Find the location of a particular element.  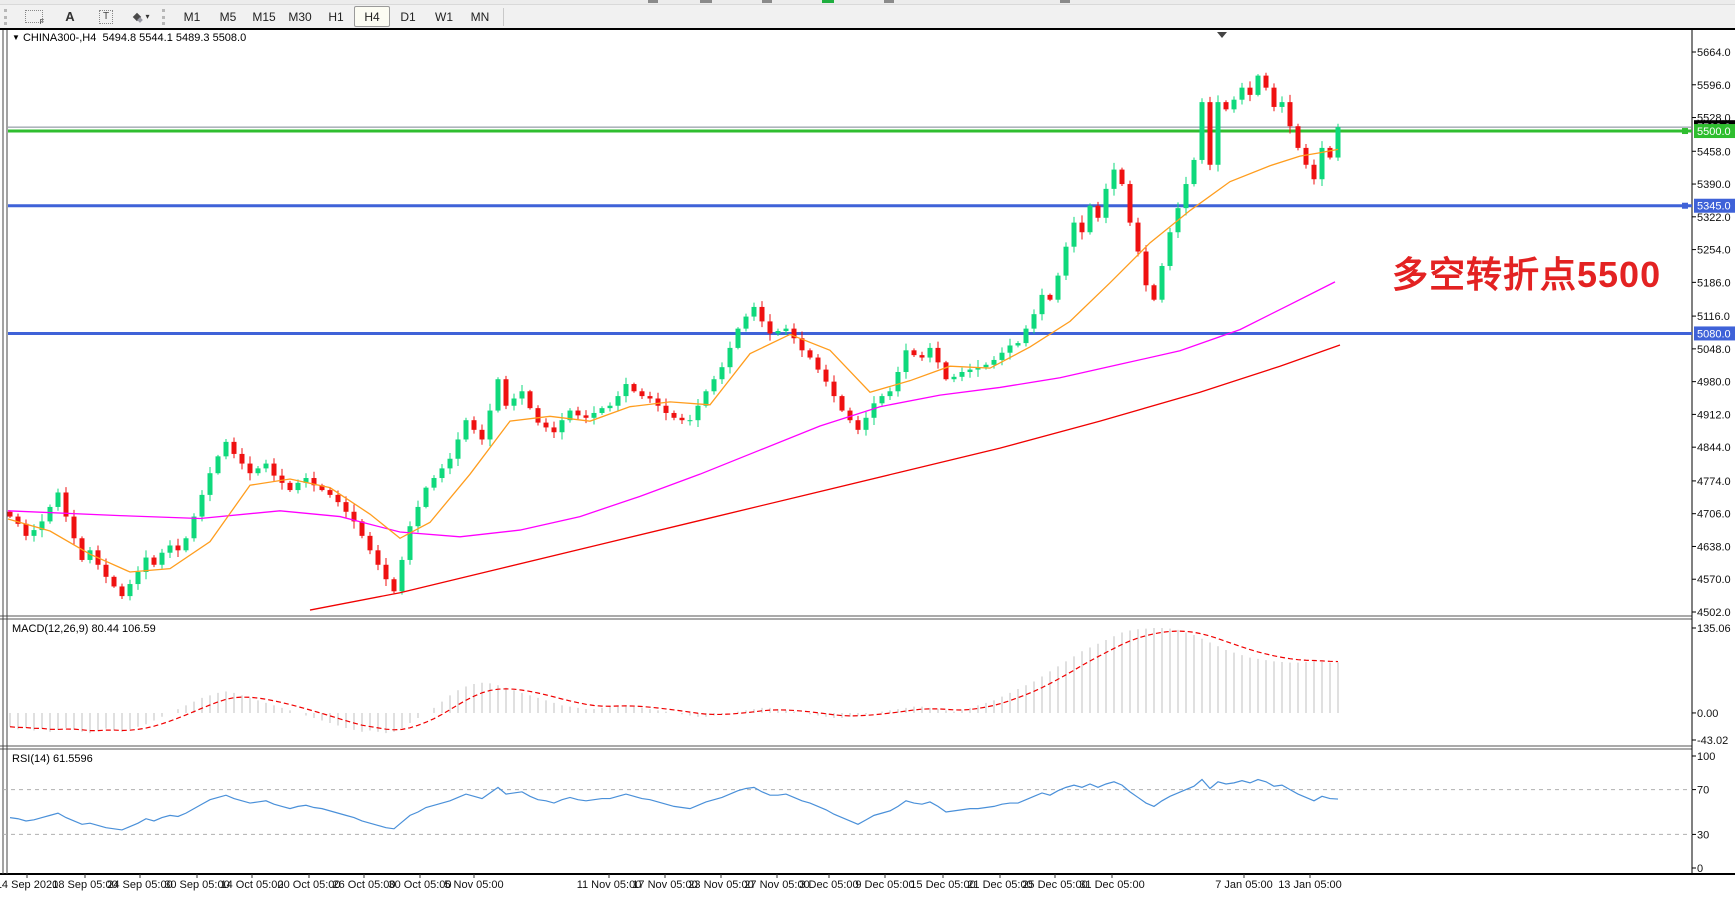

svg-text: 135.06 is located at coordinates (1714, 629).